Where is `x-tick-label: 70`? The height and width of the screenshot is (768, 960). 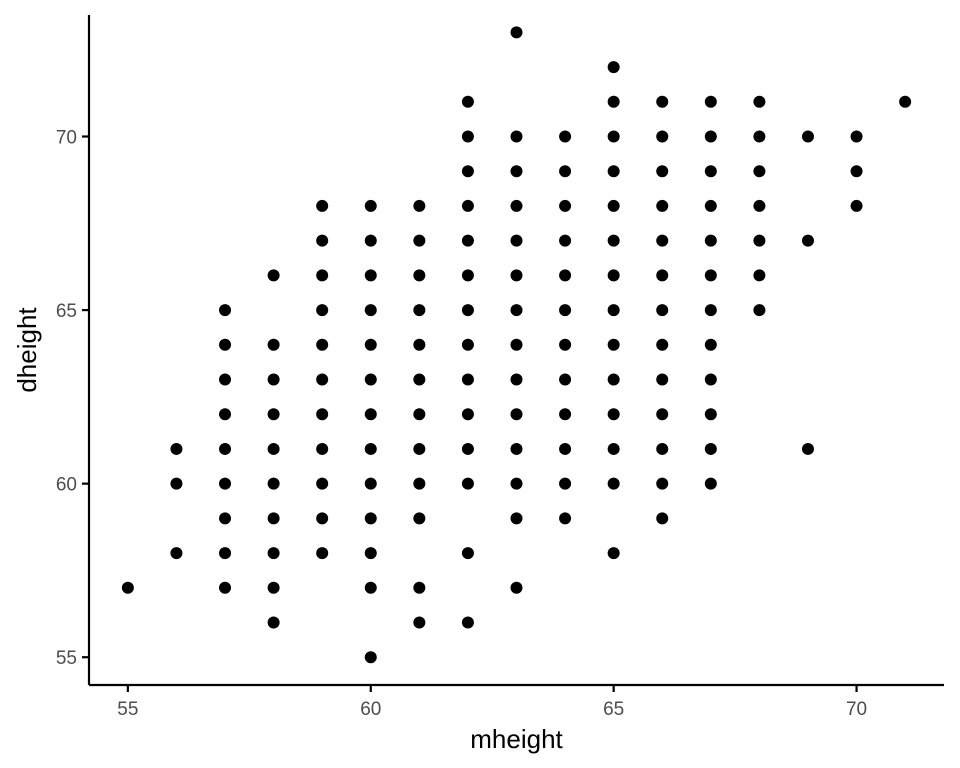
x-tick-label: 70 is located at coordinates (856, 709).